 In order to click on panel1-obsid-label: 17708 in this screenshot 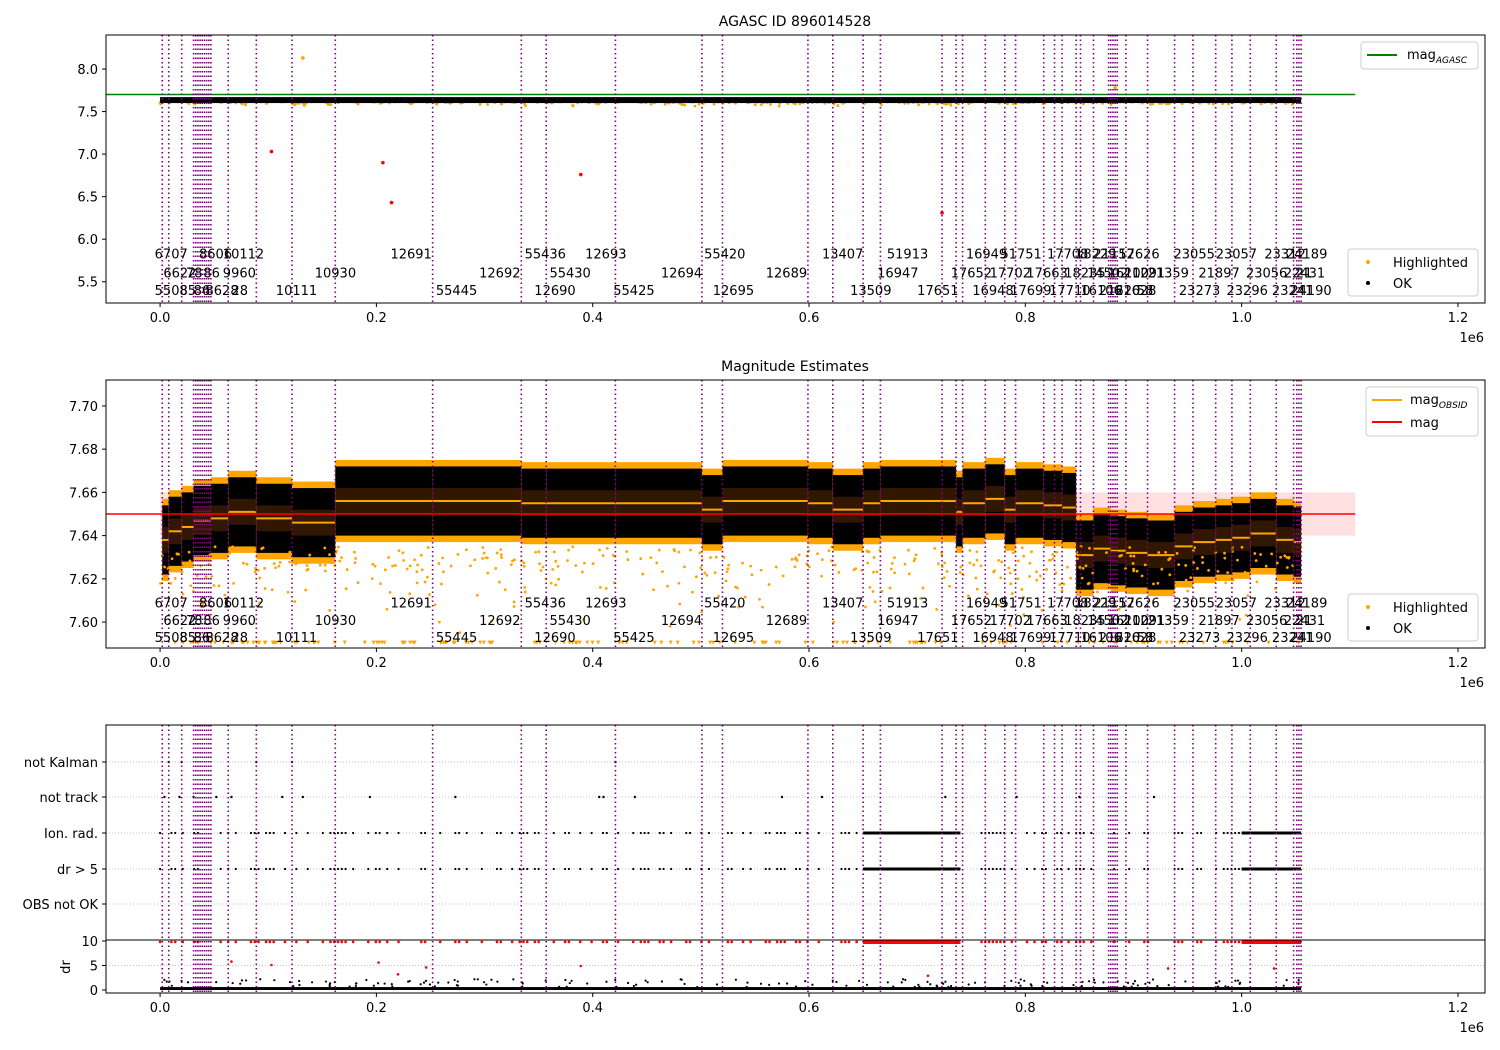, I will do `click(1067, 255)`.